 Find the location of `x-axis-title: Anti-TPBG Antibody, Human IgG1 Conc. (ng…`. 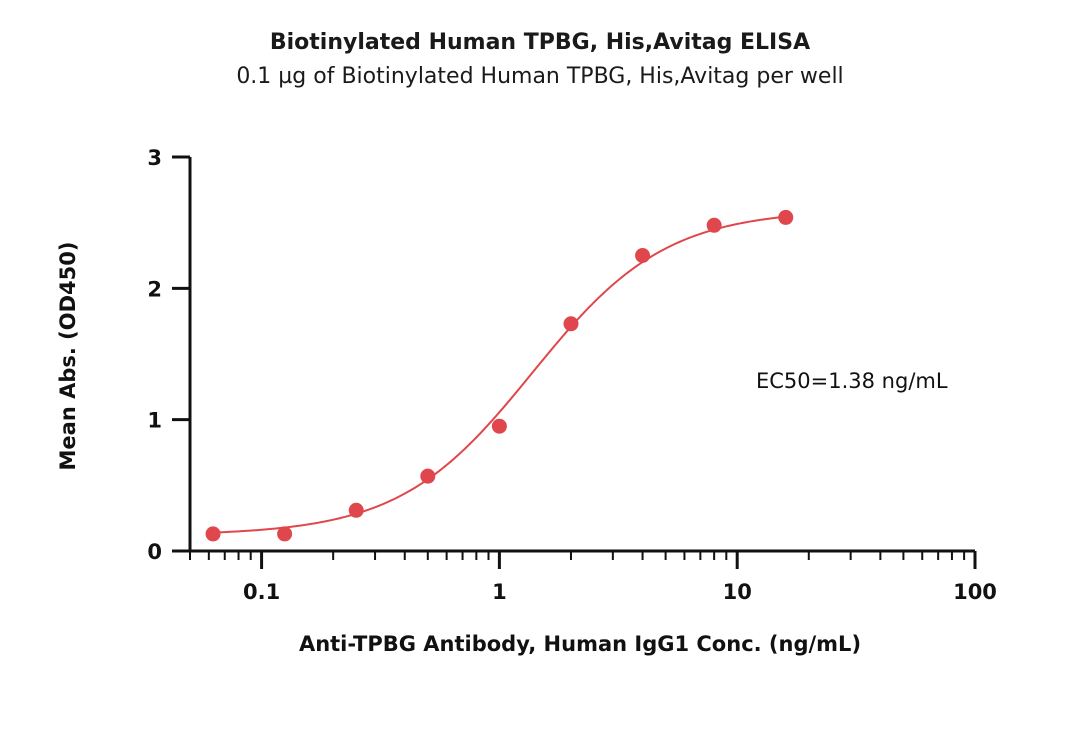

x-axis-title: Anti-TPBG Antibody, Human IgG1 Conc. (ng… is located at coordinates (580, 644).